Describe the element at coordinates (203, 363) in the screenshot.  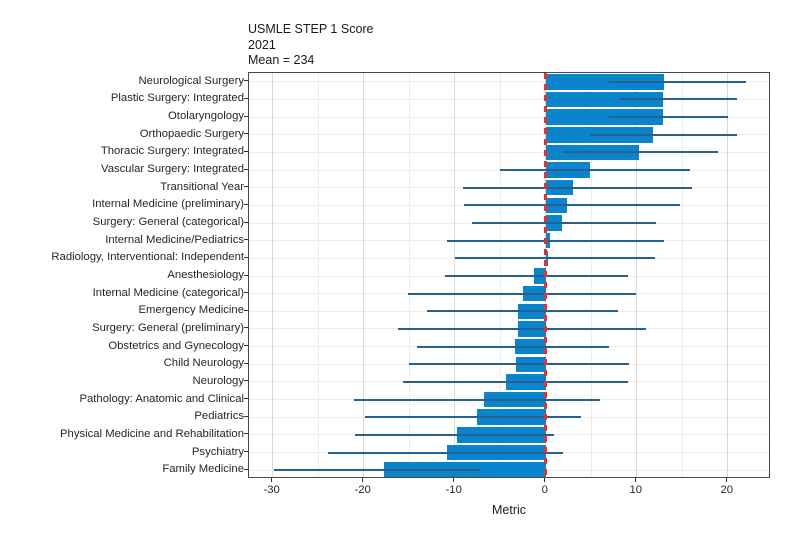
I see `y-tick-label: Child Neurology` at that location.